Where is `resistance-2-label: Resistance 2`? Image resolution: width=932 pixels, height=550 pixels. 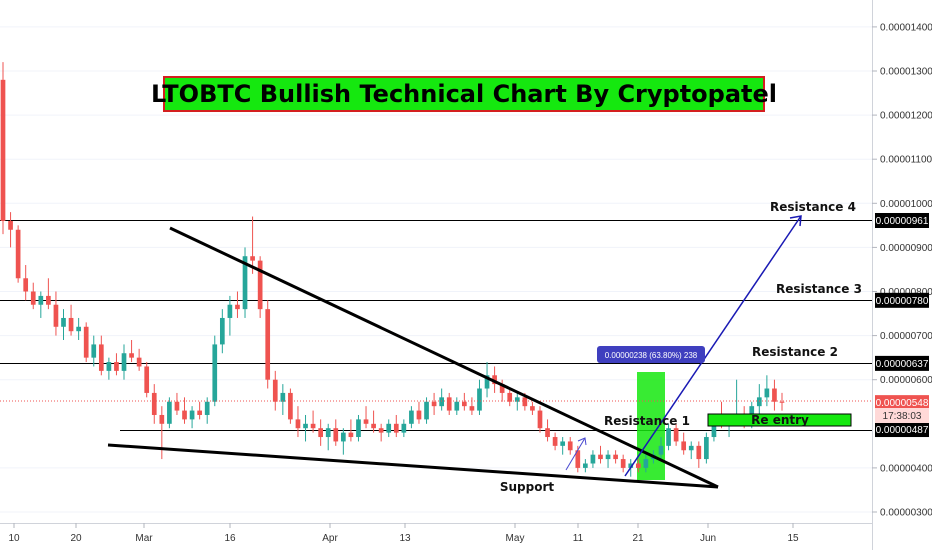
resistance-2-label: Resistance 2 is located at coordinates (795, 352).